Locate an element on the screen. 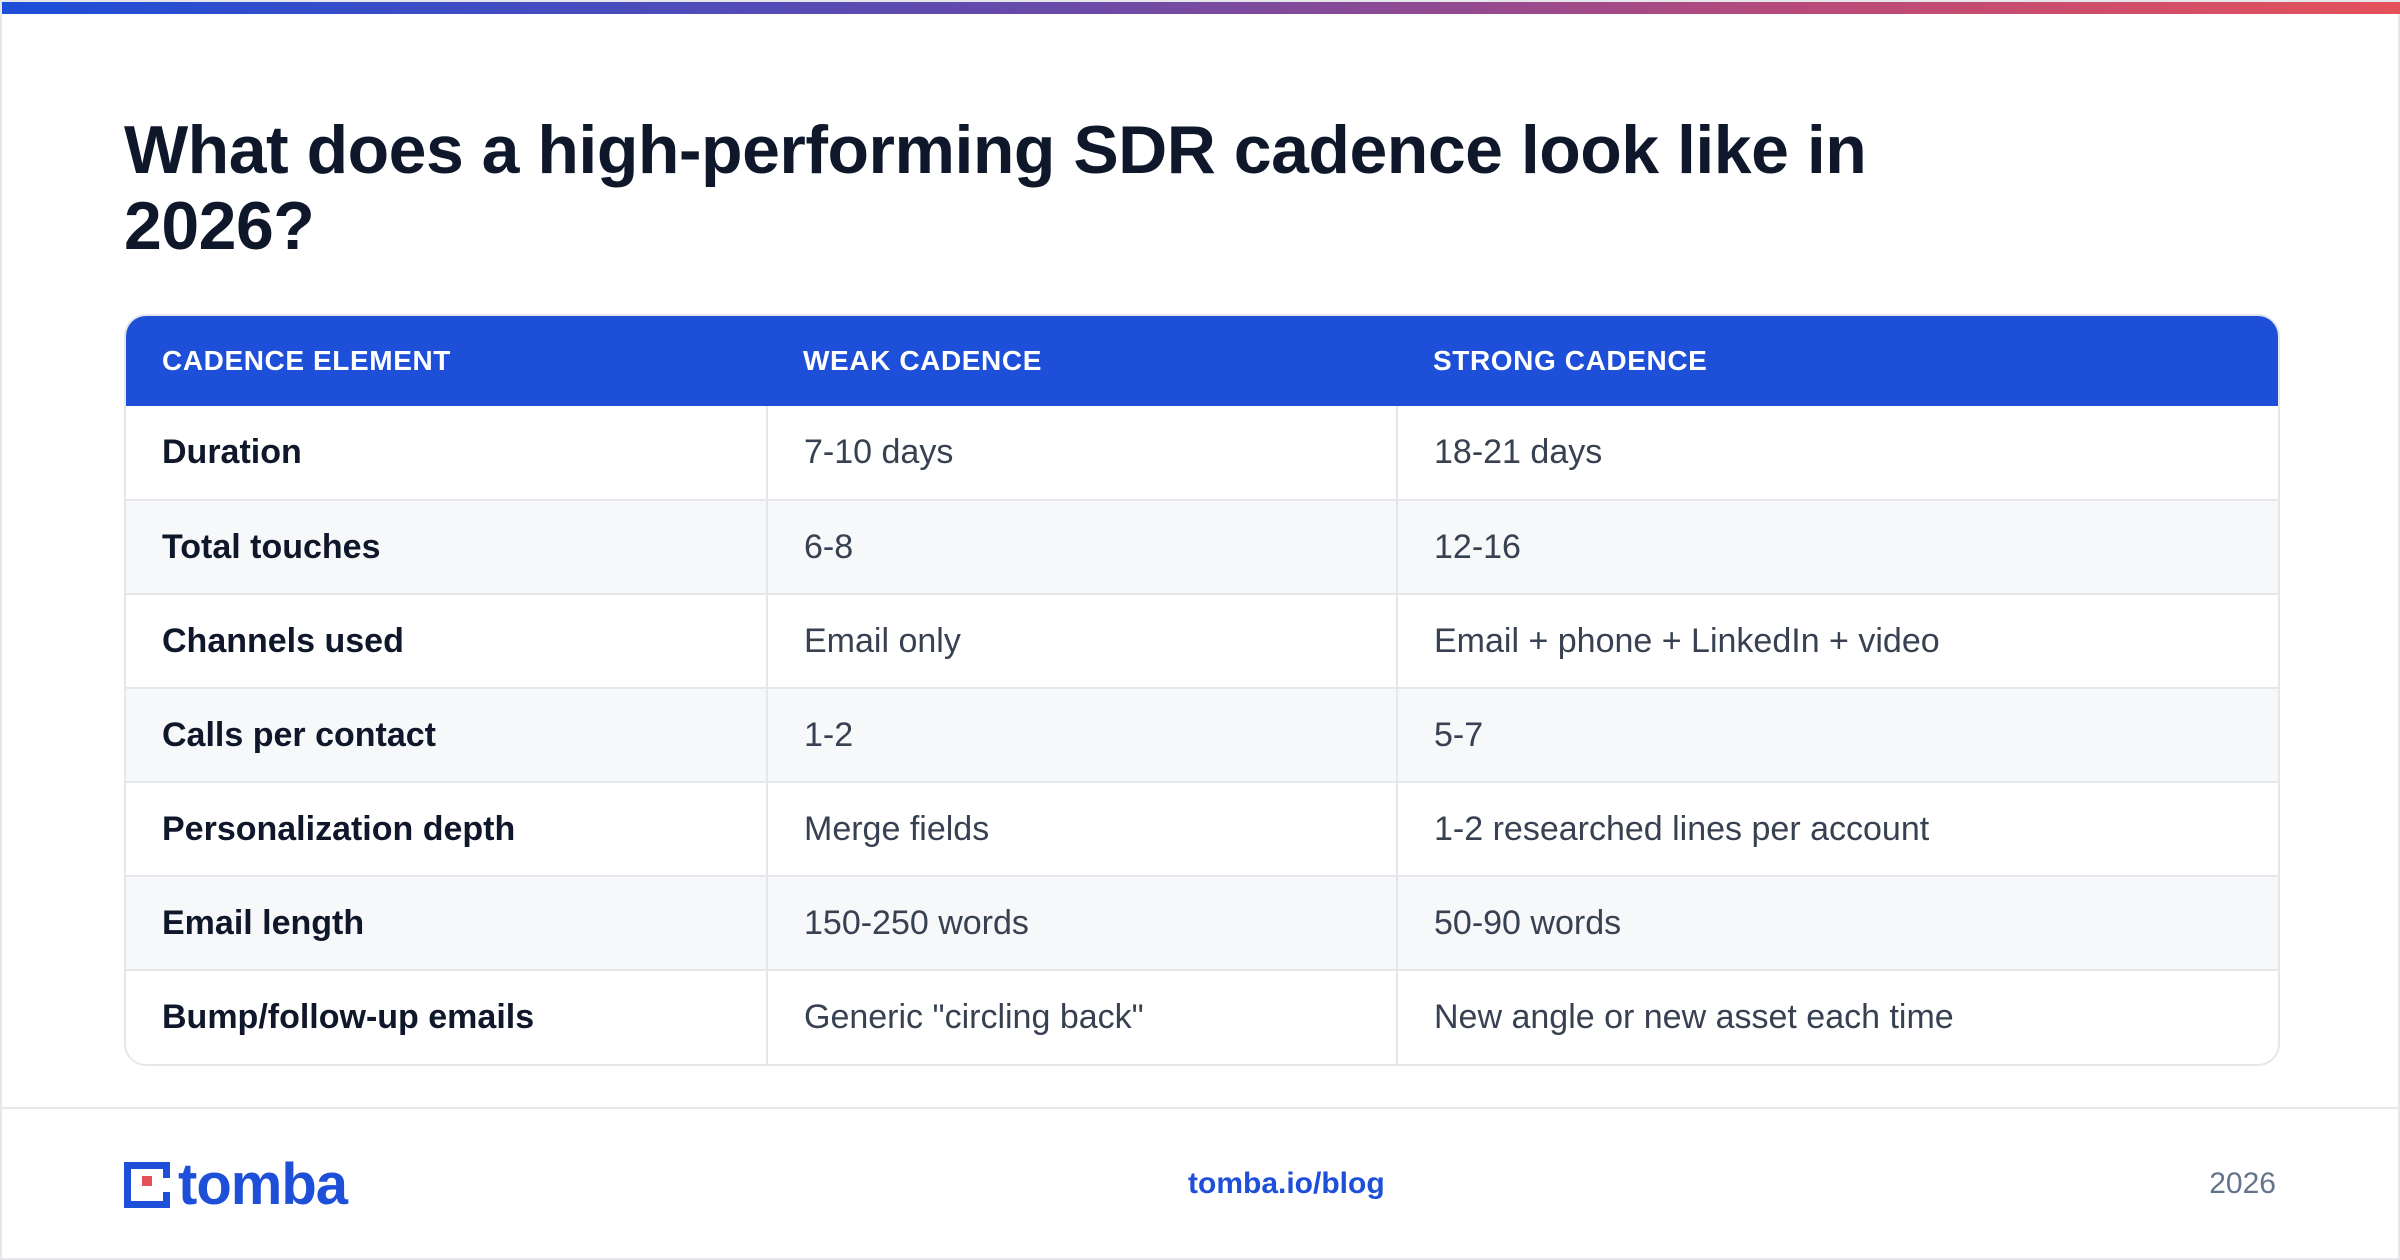  row-label: Duration is located at coordinates (232, 452).